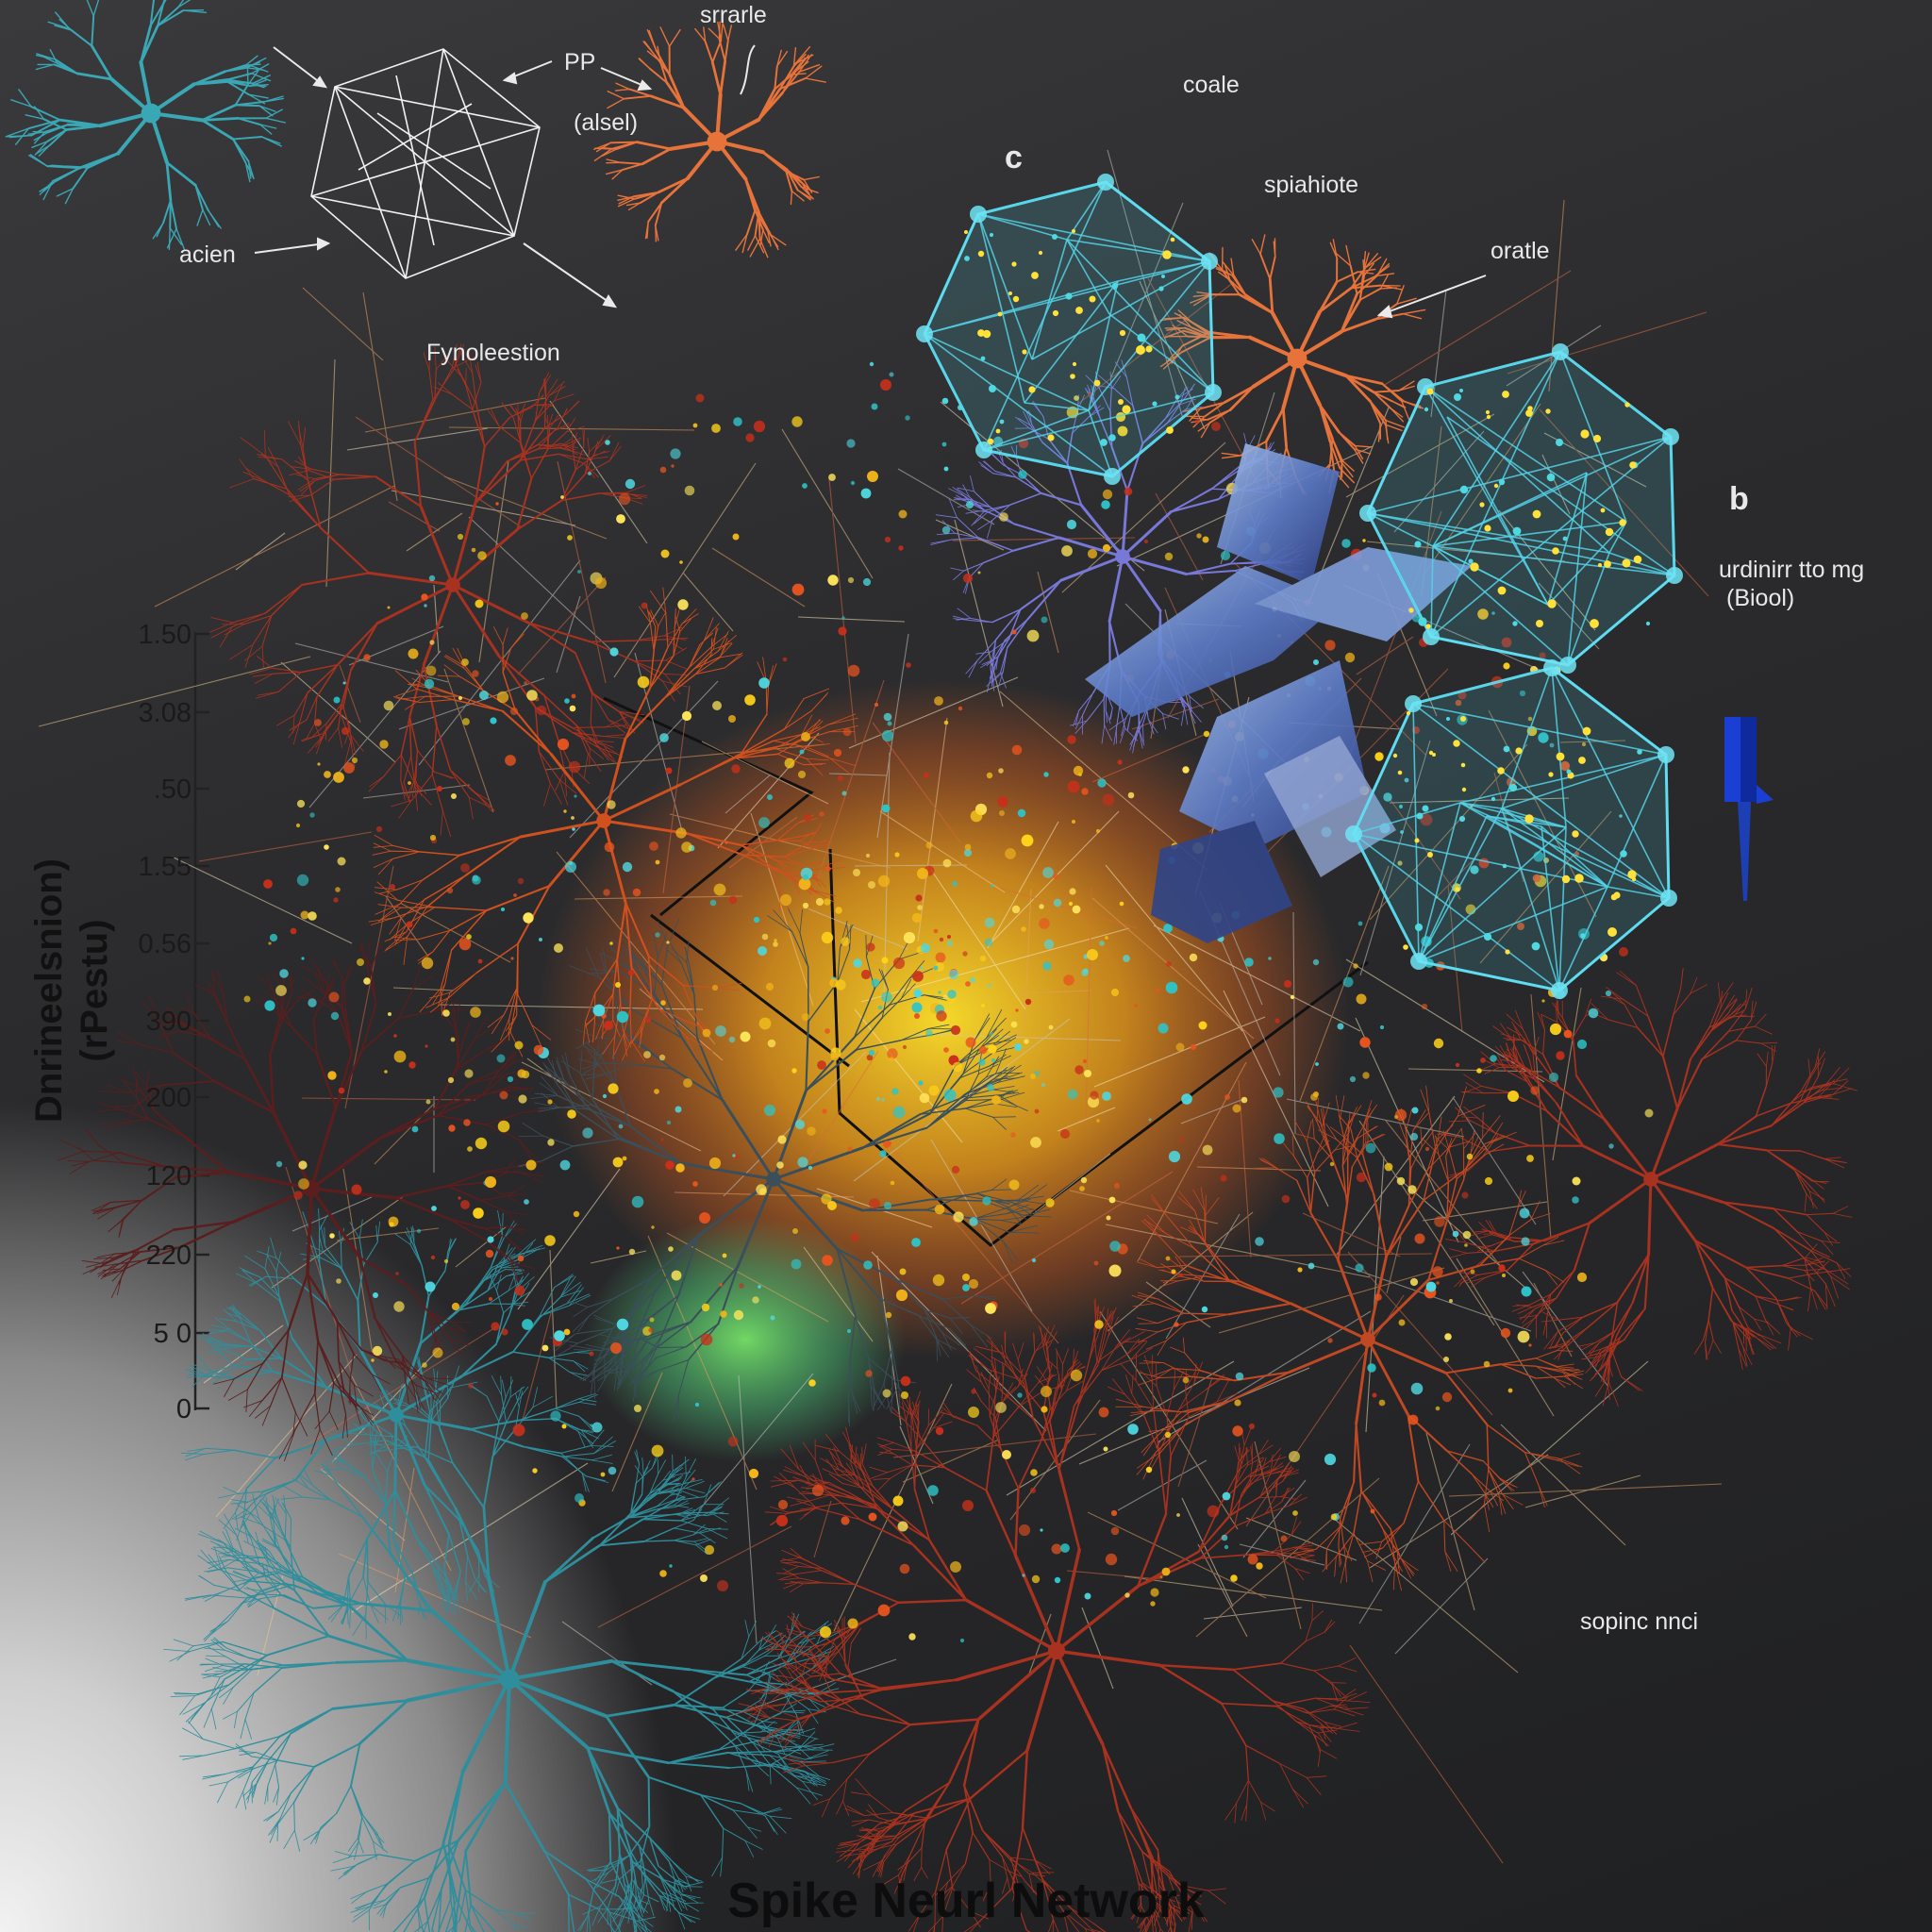  Describe the element at coordinates (580, 62) in the screenshot. I see `label-pp: PP` at that location.